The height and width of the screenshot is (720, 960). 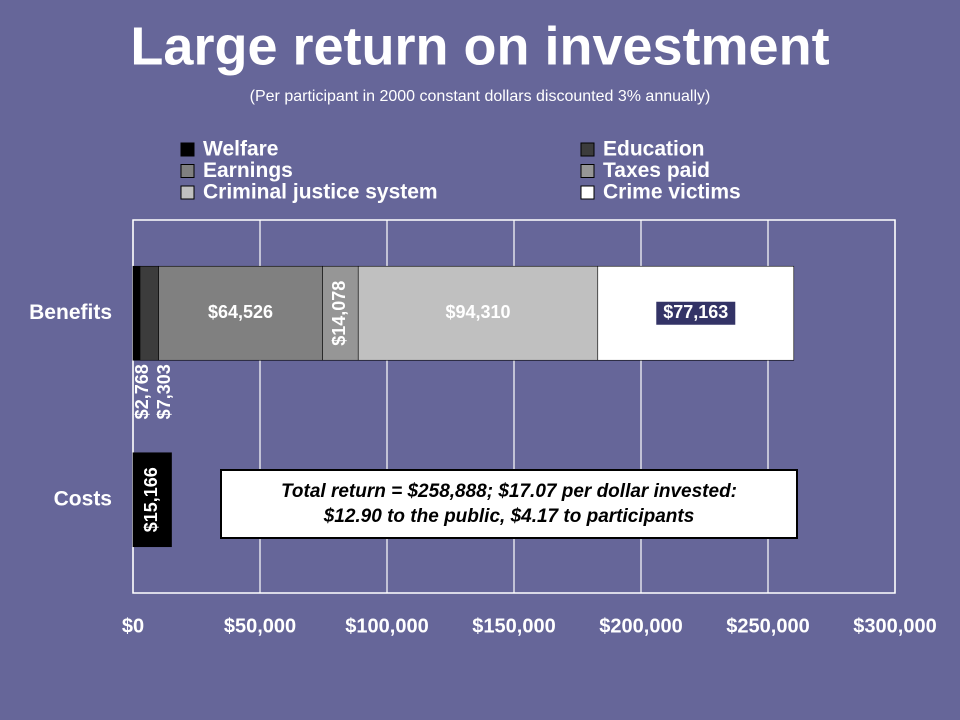 What do you see at coordinates (133, 626) in the screenshot?
I see `x-tick-label: $0` at bounding box center [133, 626].